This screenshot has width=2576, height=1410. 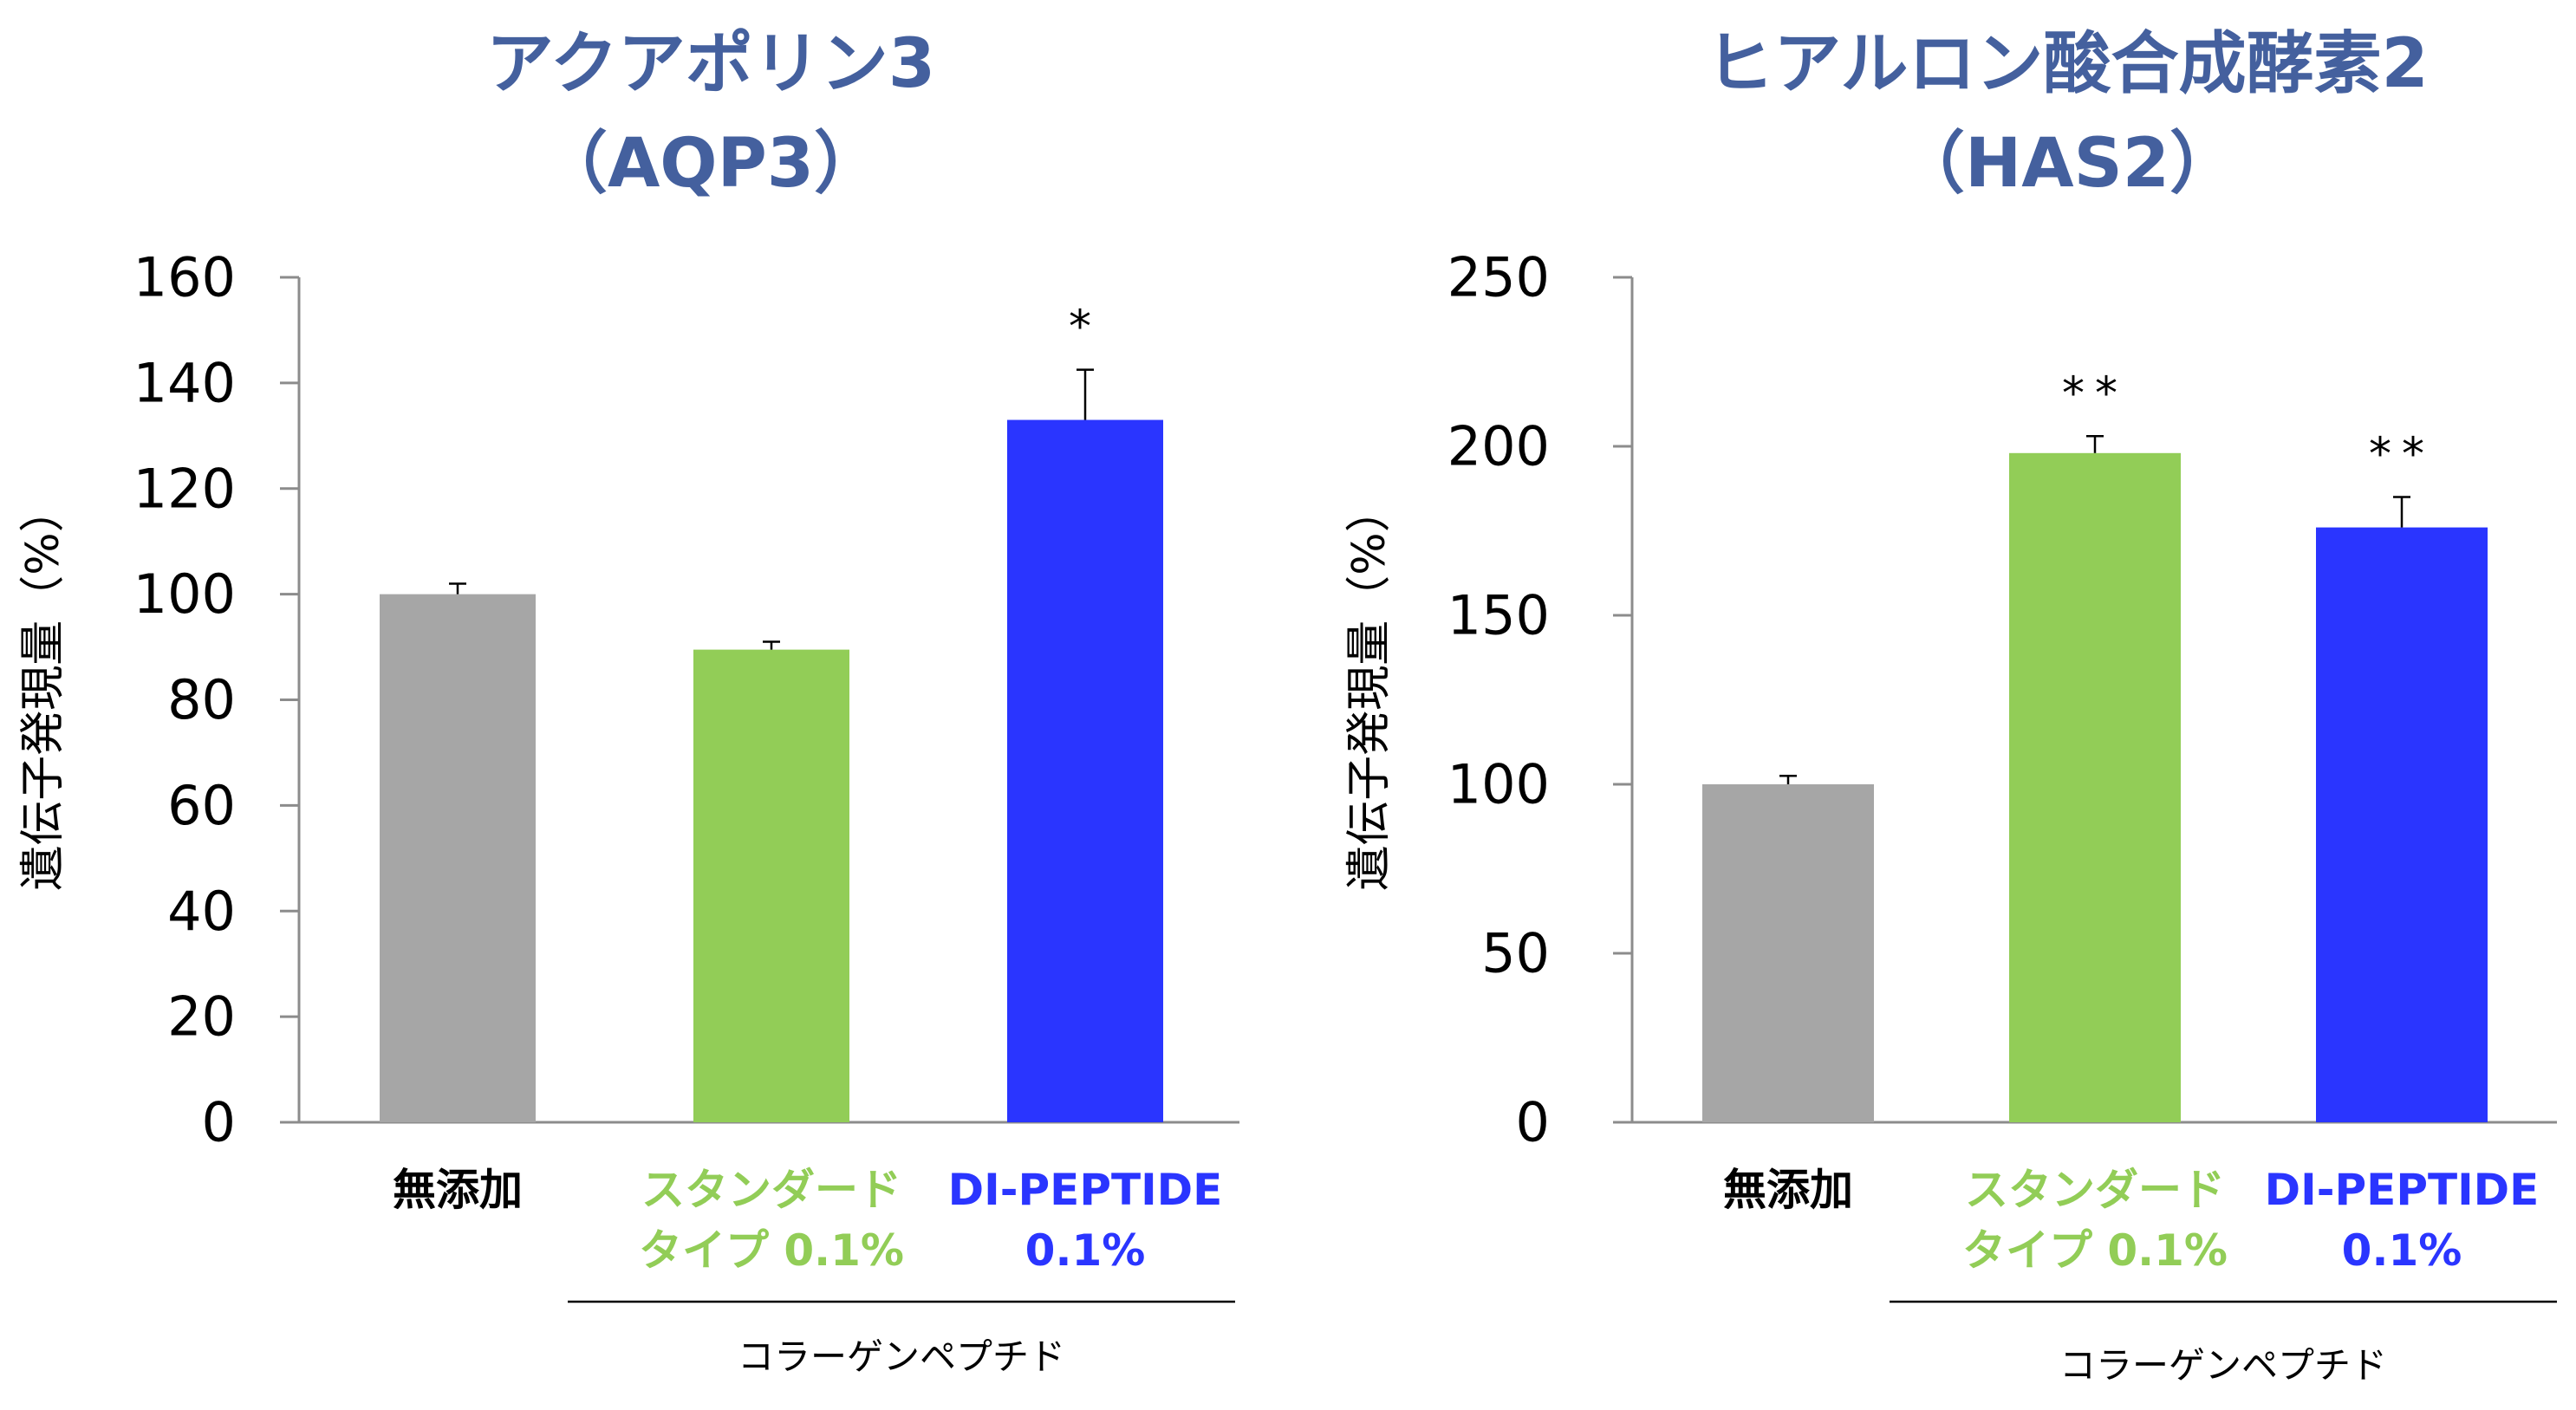 I want to click on y-tick-label: 250, so click(x=1498, y=277).